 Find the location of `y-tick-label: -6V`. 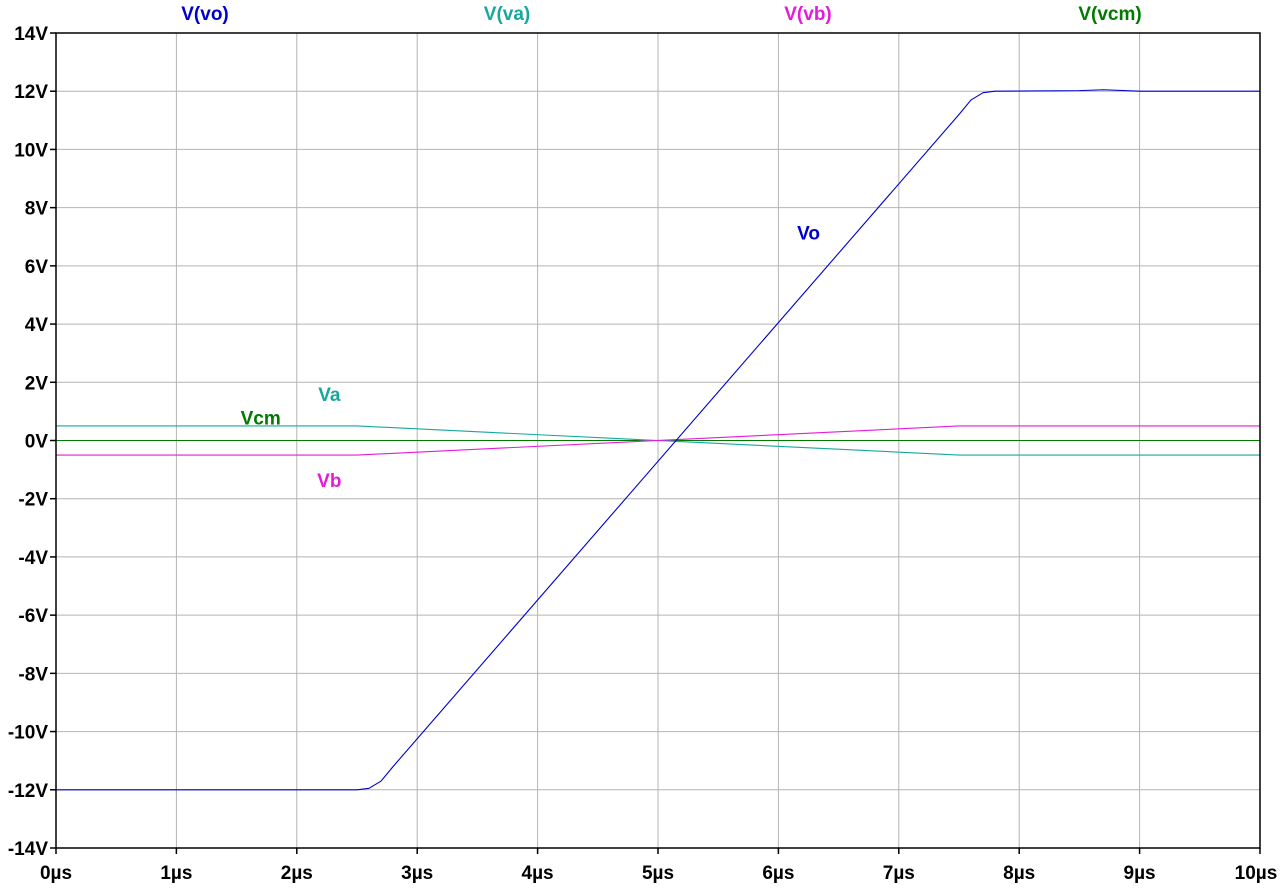

y-tick-label: -6V is located at coordinates (33, 616).